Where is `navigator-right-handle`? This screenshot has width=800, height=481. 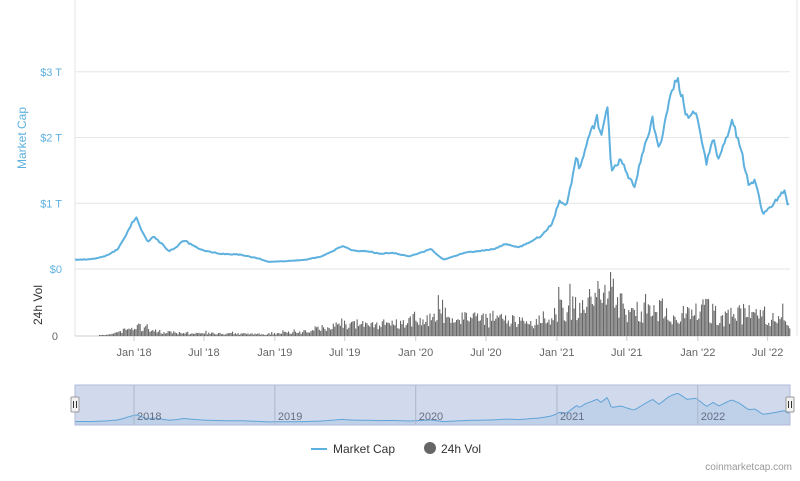 navigator-right-handle is located at coordinates (790, 404).